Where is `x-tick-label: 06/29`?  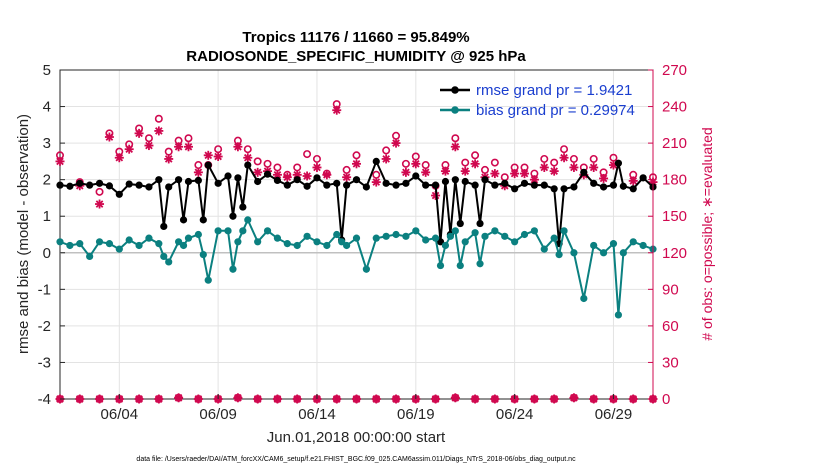 x-tick-label: 06/29 is located at coordinates (614, 414).